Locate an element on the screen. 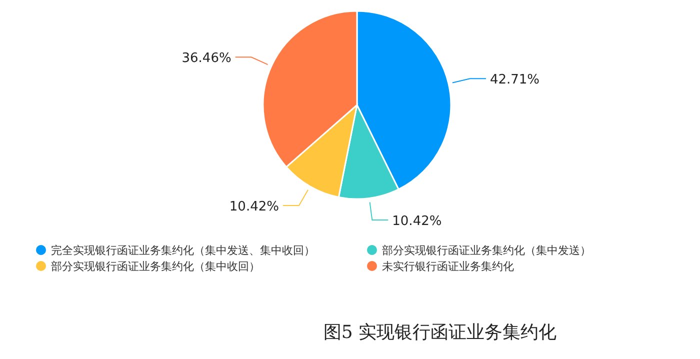  legend-label: 未实行银行函证业务集约化 is located at coordinates (448, 266).